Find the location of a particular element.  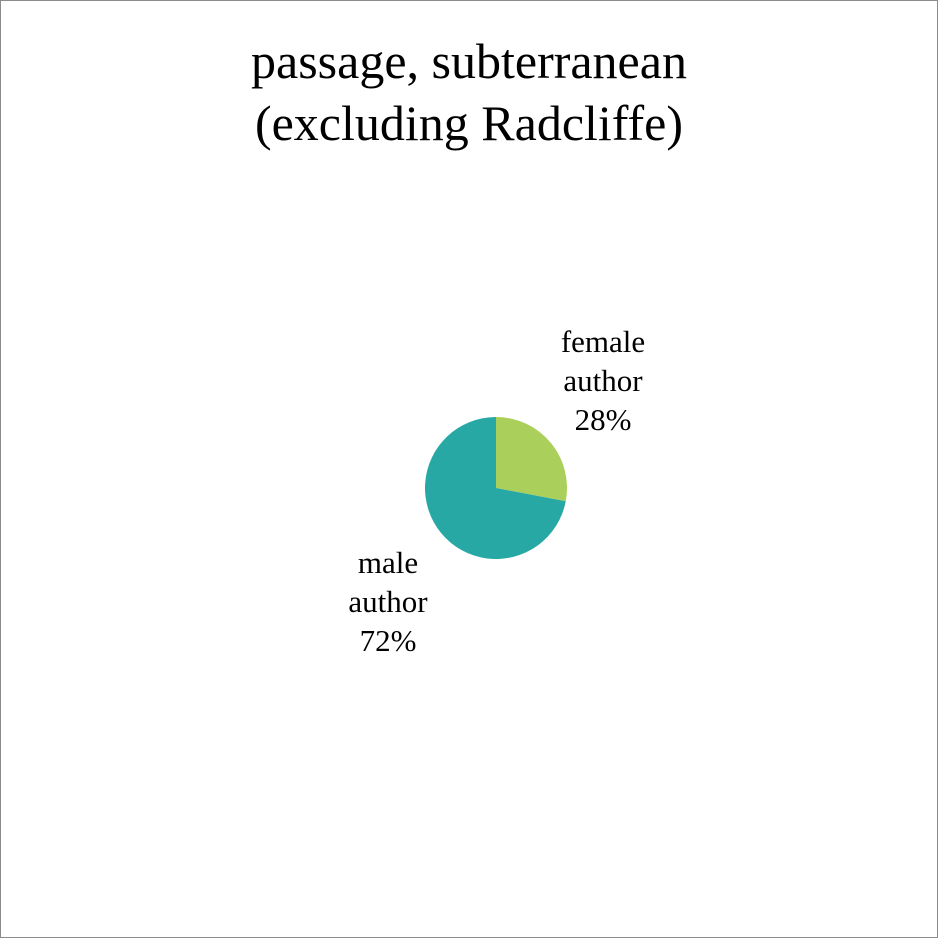

data-label-female: female author 28% is located at coordinates (603, 380).